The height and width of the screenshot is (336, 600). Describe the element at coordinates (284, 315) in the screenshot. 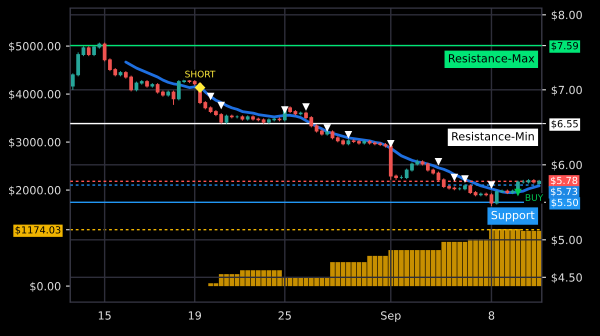

I see `x-tick-label: 25` at that location.